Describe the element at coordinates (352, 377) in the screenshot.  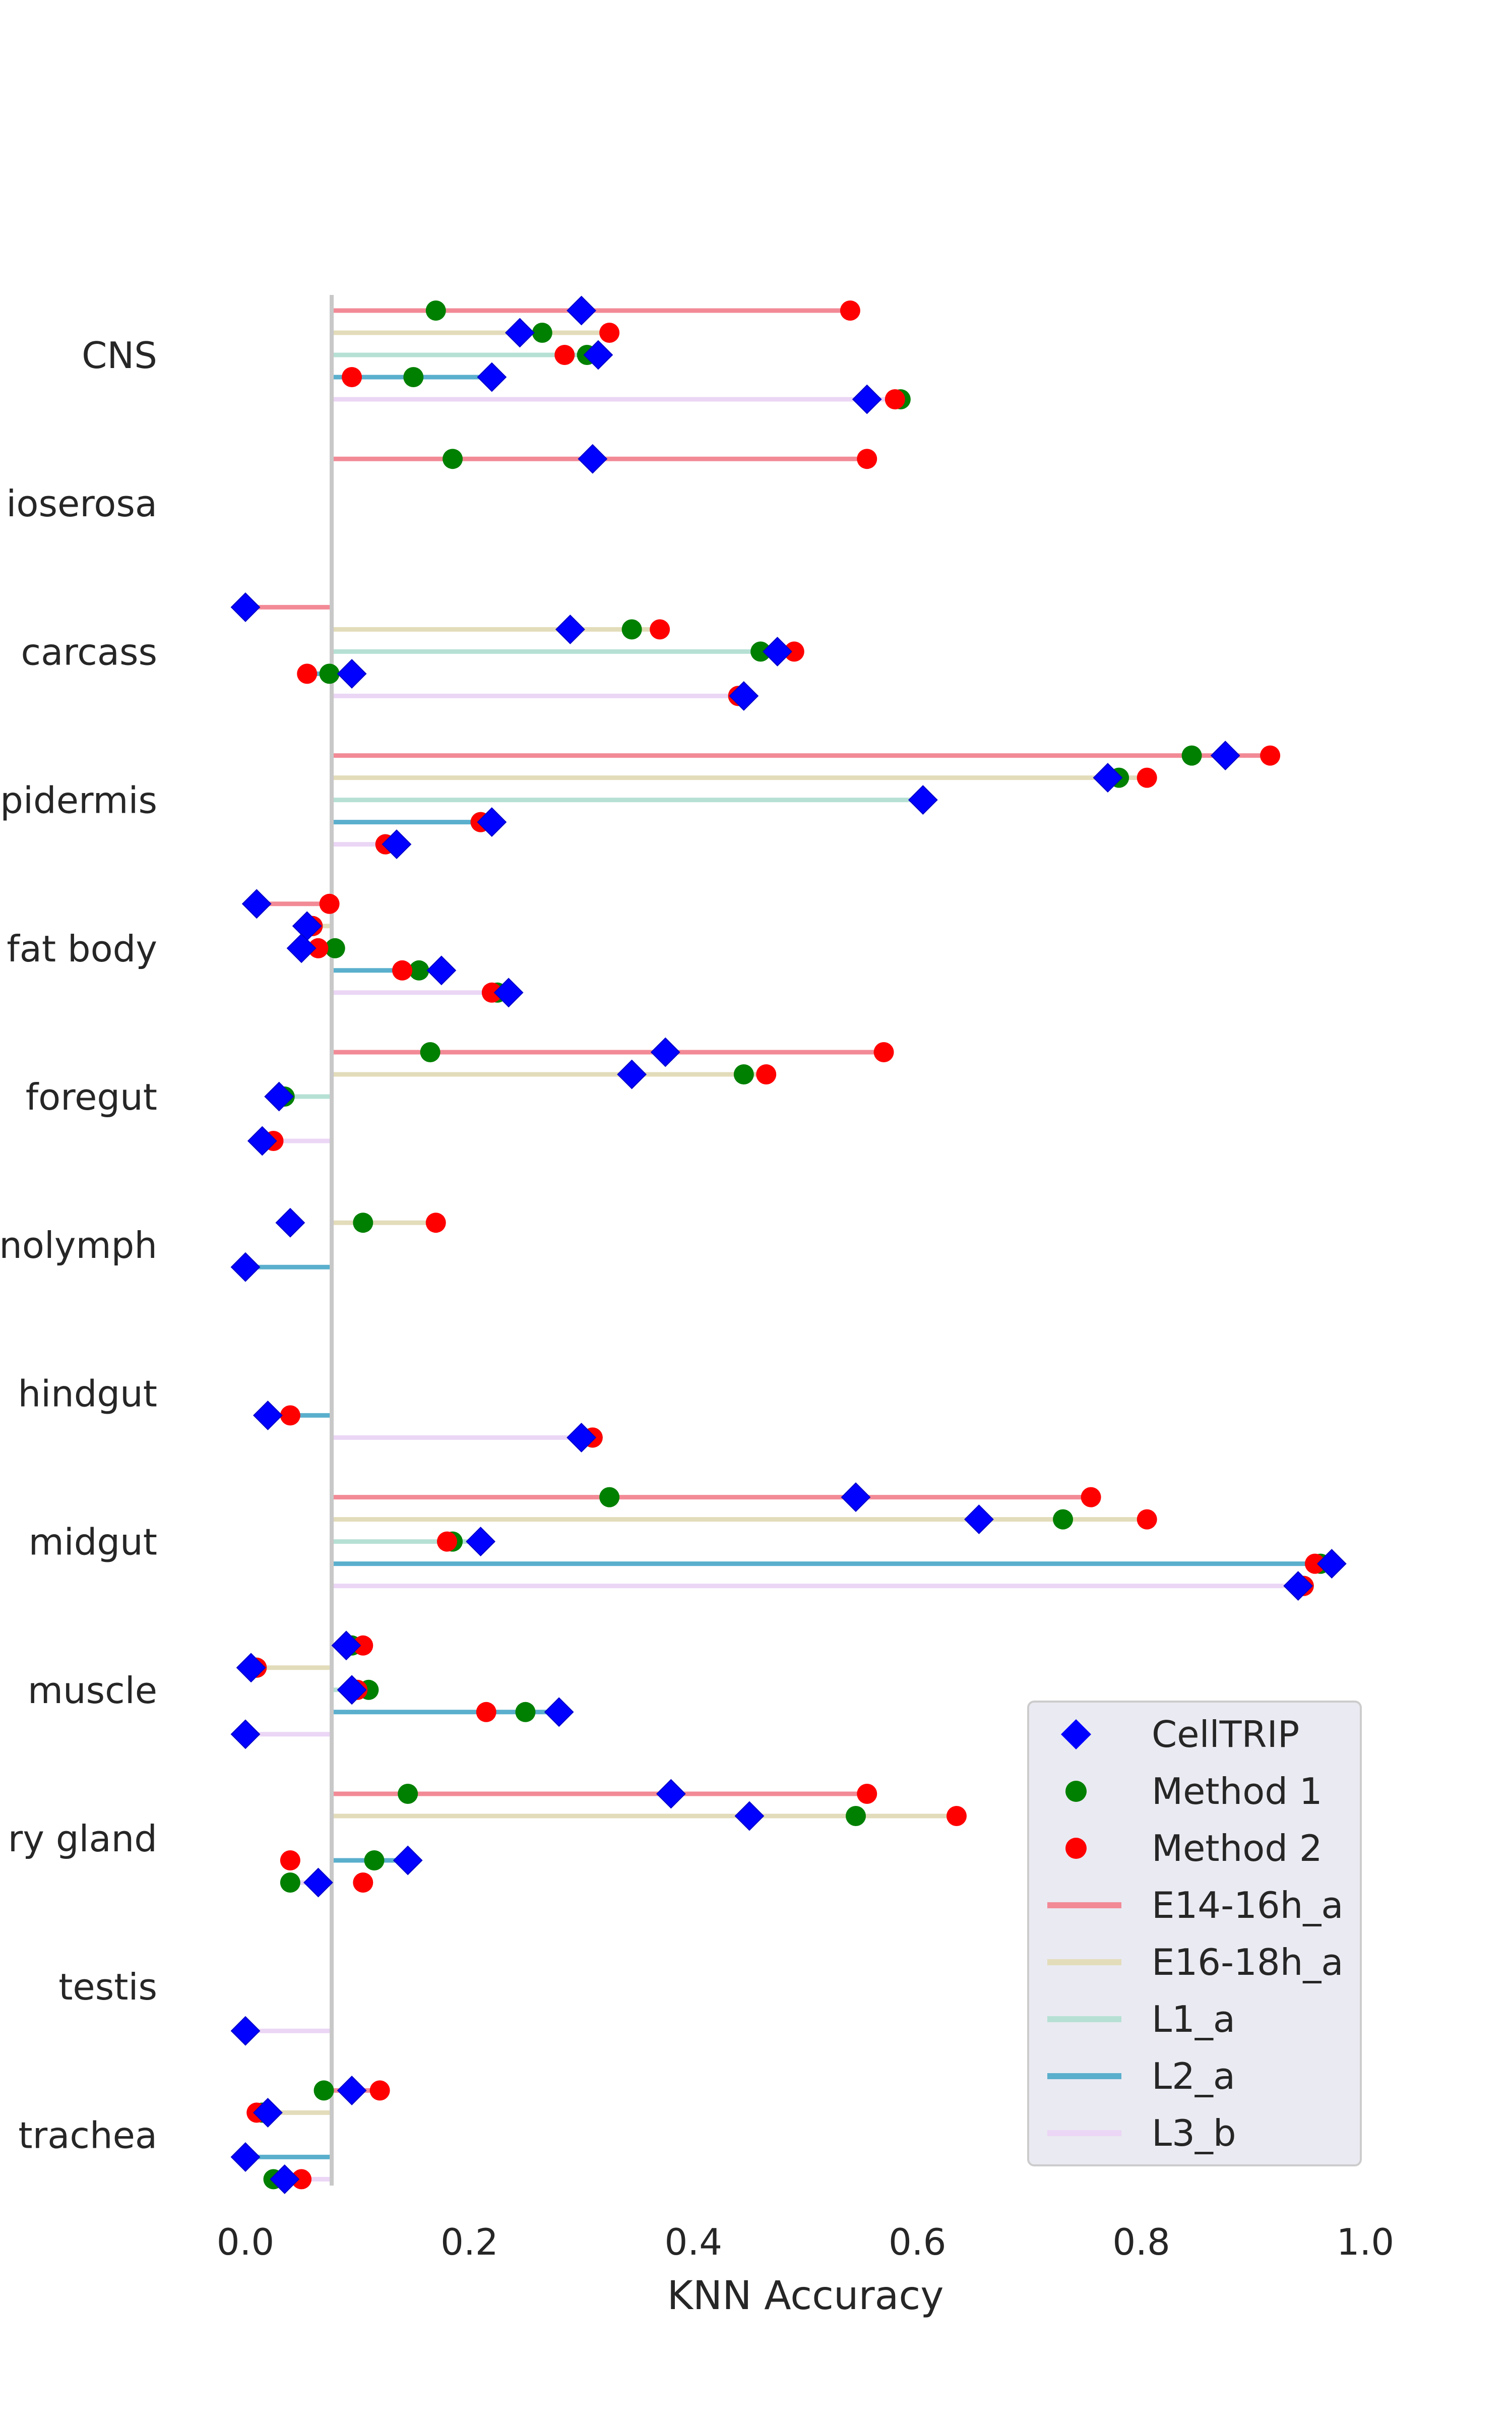
I see `marker-method-2-cns-l2-a` at that location.